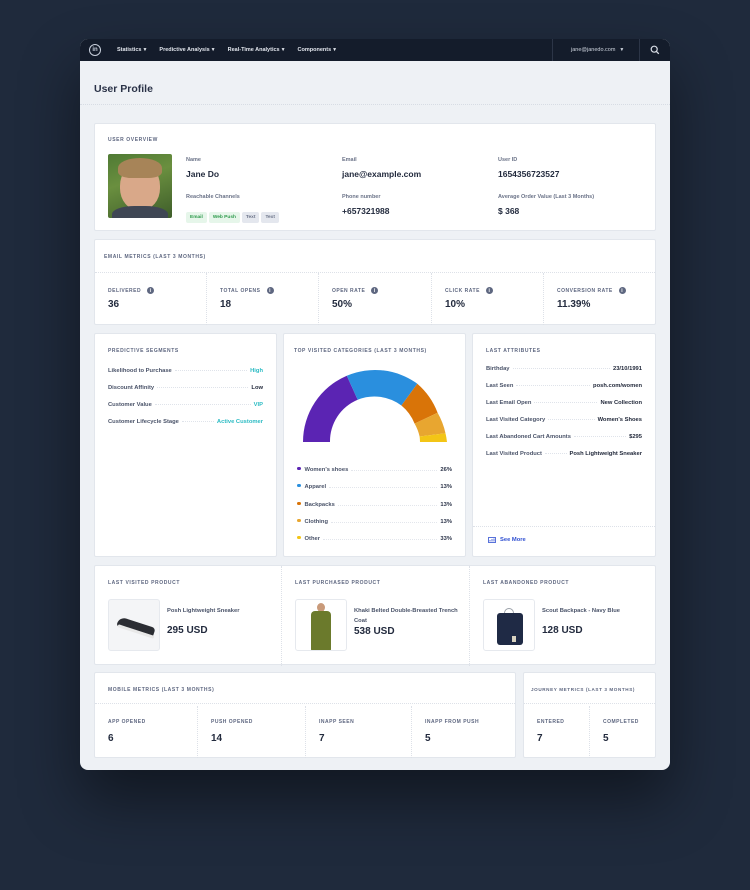 The height and width of the screenshot is (890, 750). I want to click on metric-value: 10%, so click(455, 304).